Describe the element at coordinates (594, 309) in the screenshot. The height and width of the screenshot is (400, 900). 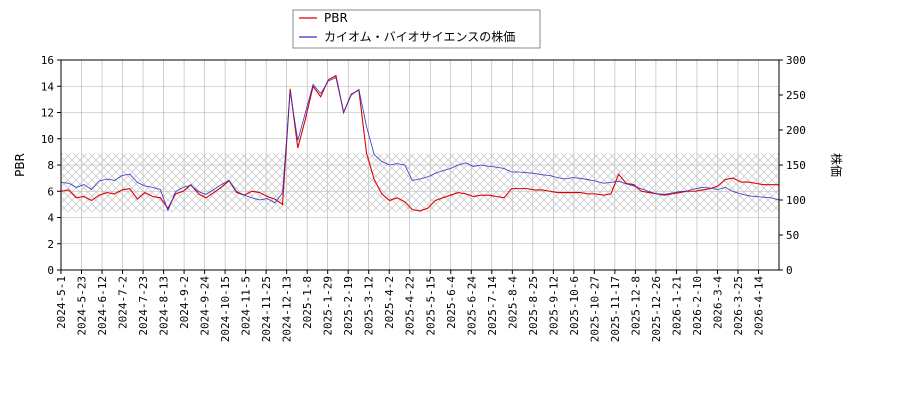
I see `x-tick-label: 2025-10-27` at that location.